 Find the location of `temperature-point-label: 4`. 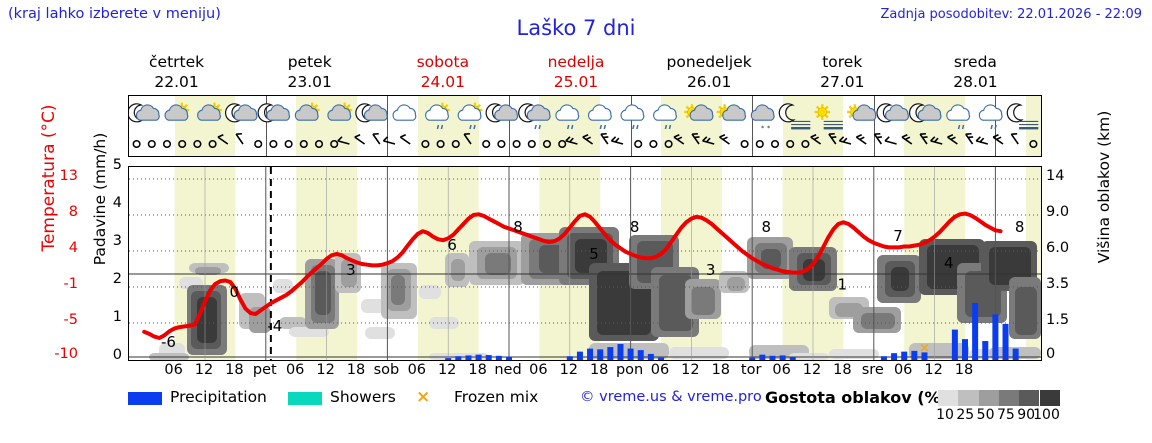

temperature-point-label: 4 is located at coordinates (949, 263).